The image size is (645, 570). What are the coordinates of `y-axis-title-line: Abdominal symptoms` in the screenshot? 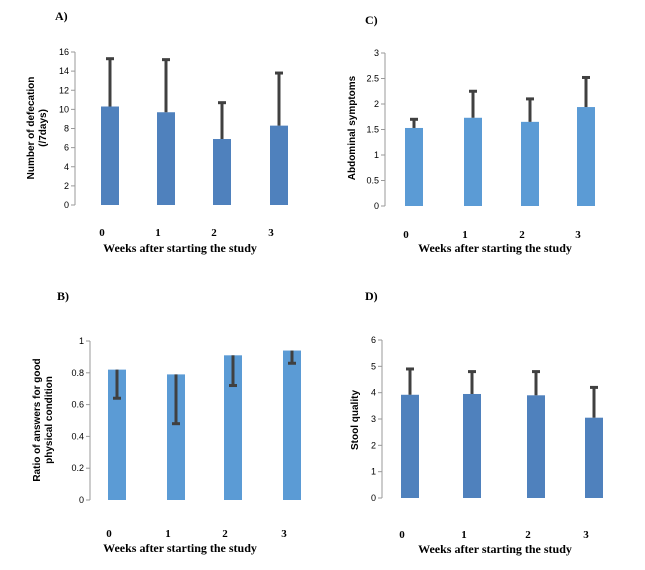 It's located at (352, 127).